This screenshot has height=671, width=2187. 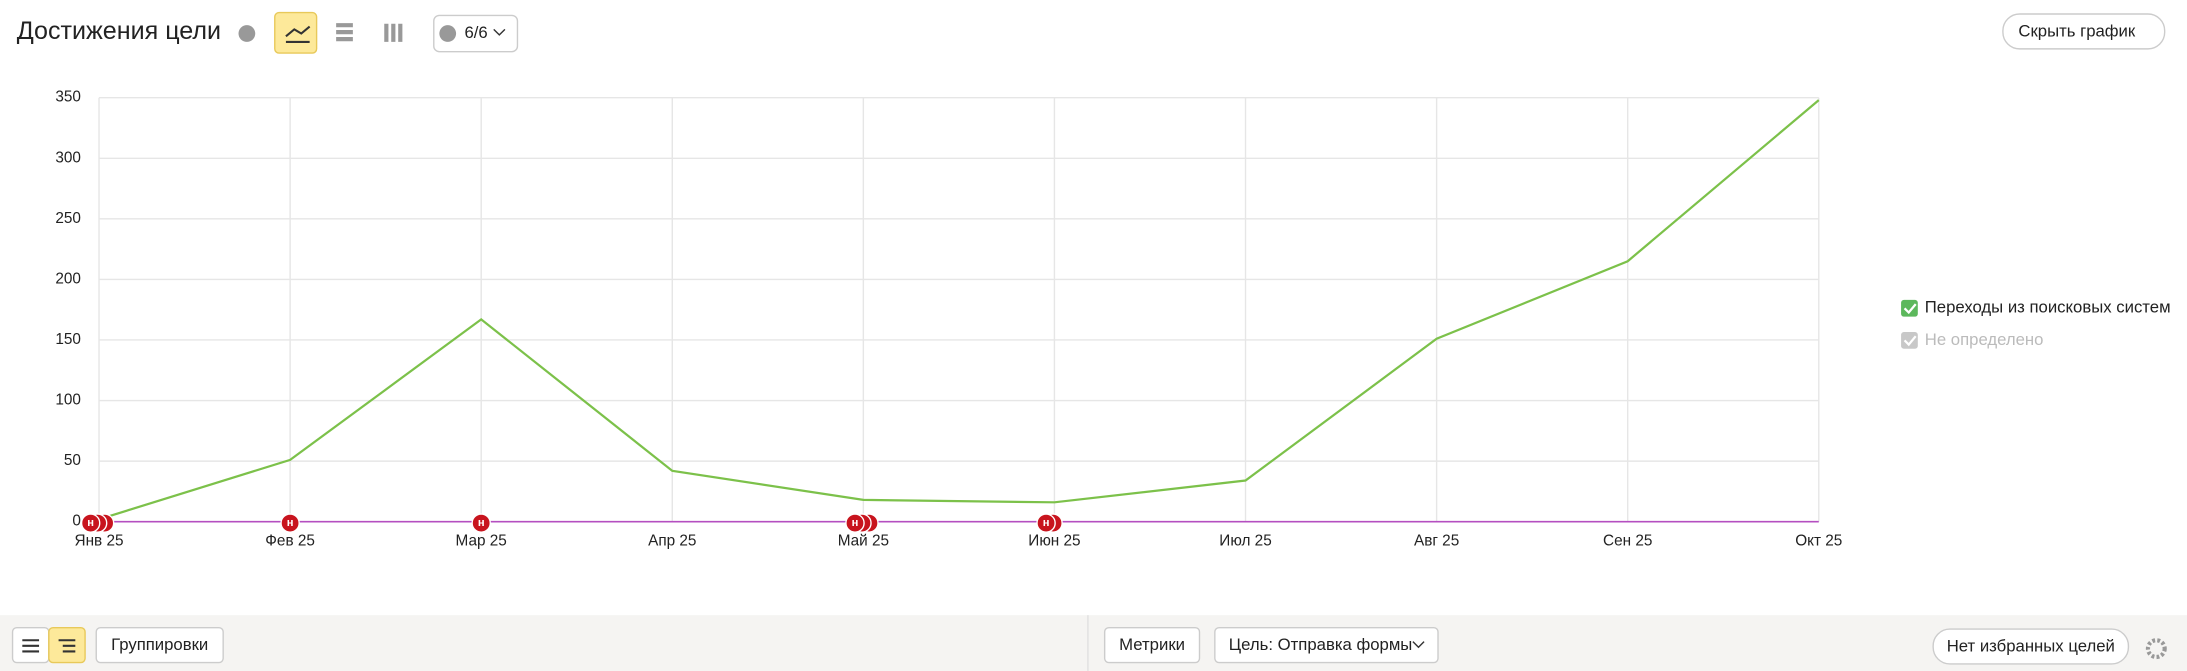 I want to click on y-tick-label: 350, so click(x=68, y=97).